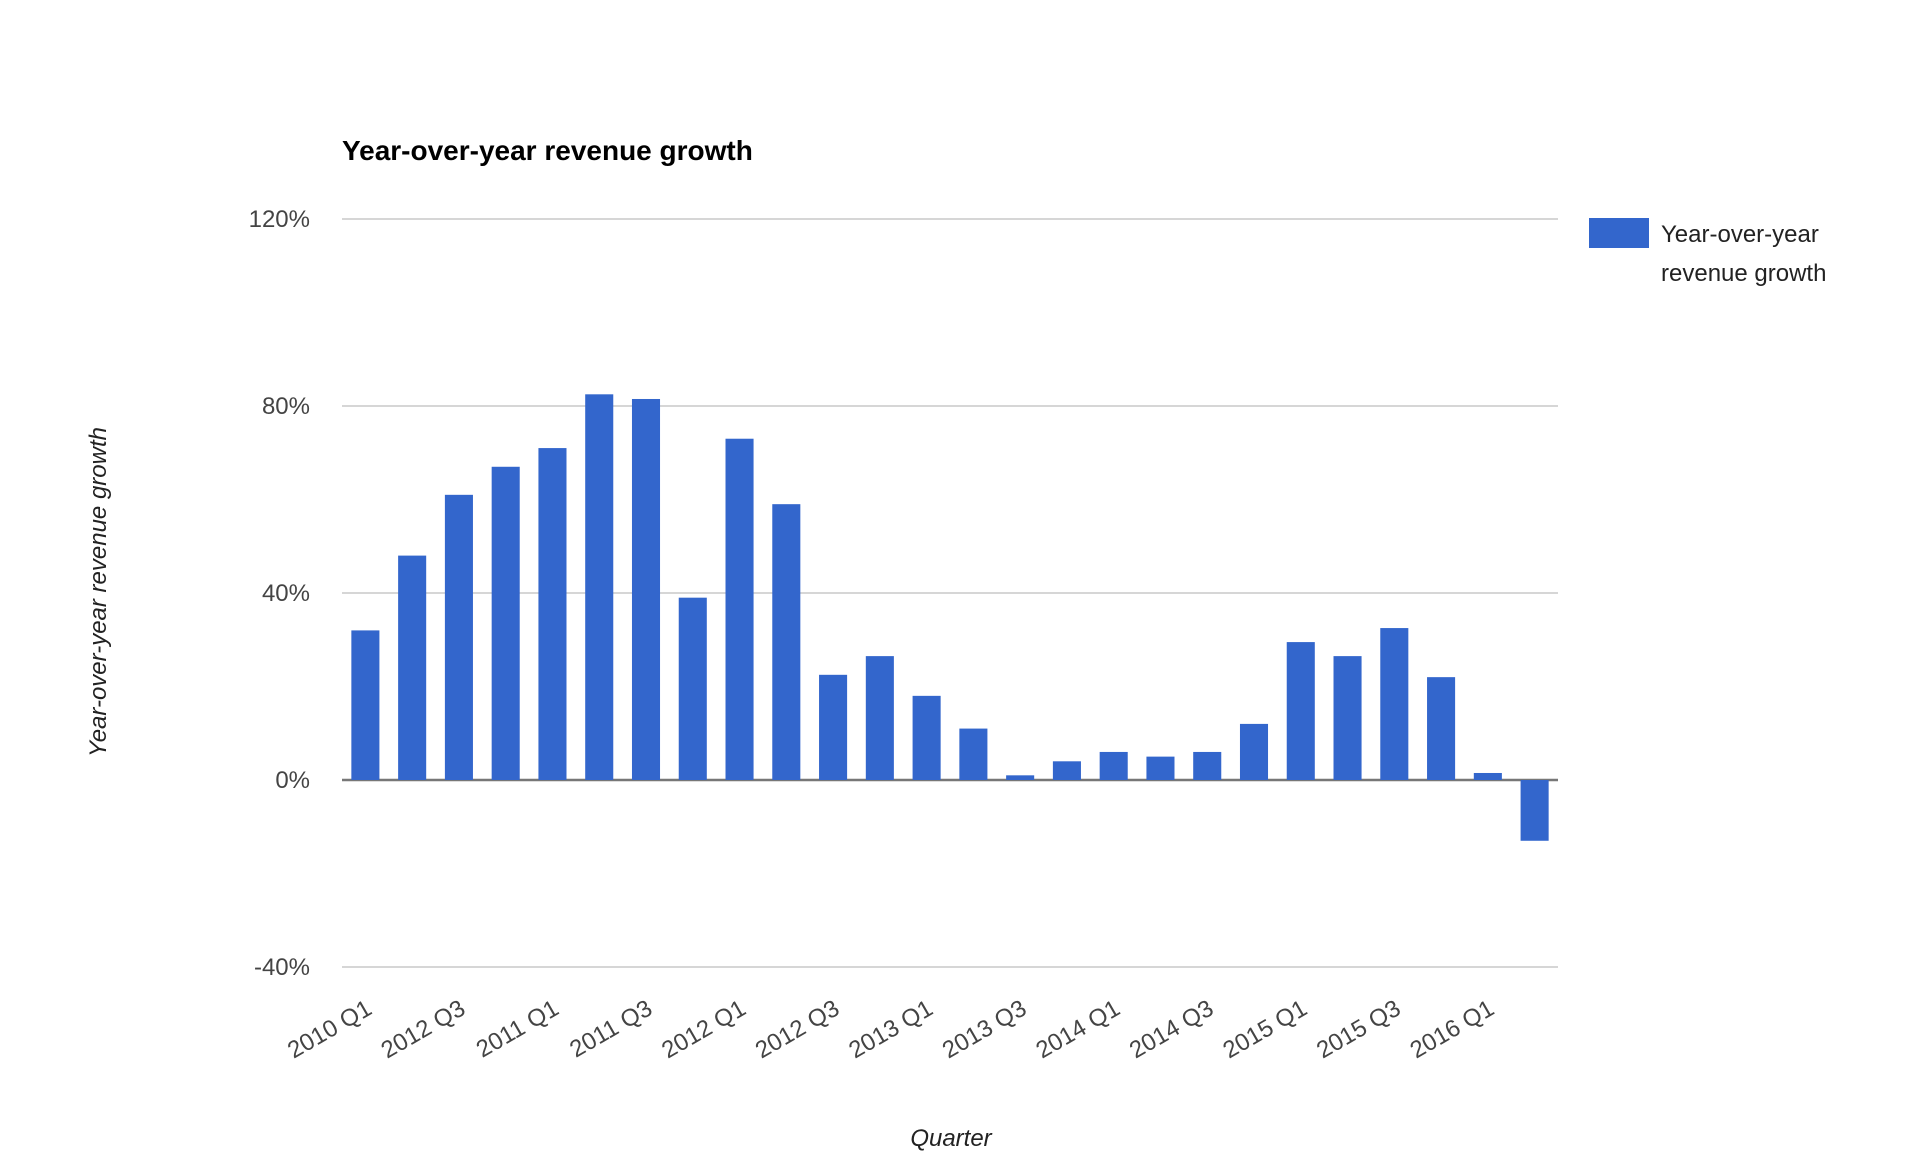  What do you see at coordinates (1171, 1029) in the screenshot?
I see `x-tick-label: 2014 Q3` at bounding box center [1171, 1029].